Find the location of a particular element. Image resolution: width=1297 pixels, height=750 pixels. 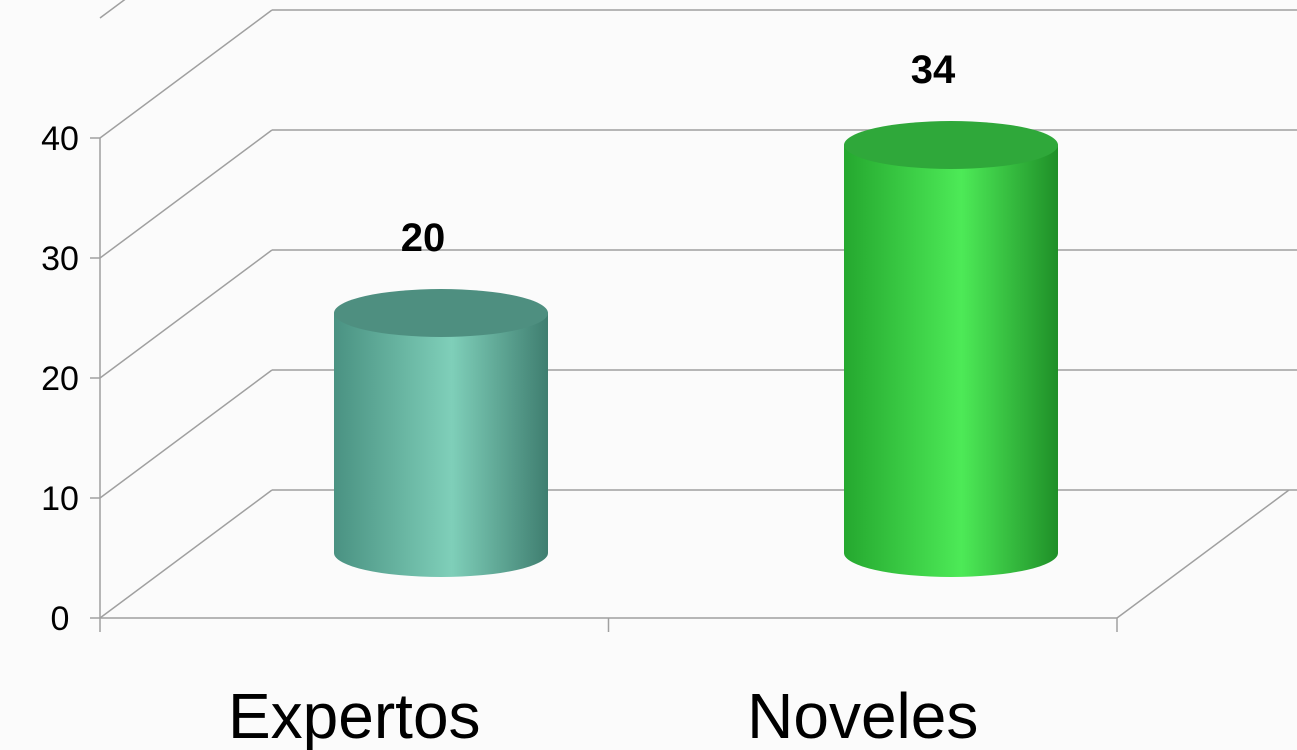

y-tick-label: 0 is located at coordinates (60, 619).